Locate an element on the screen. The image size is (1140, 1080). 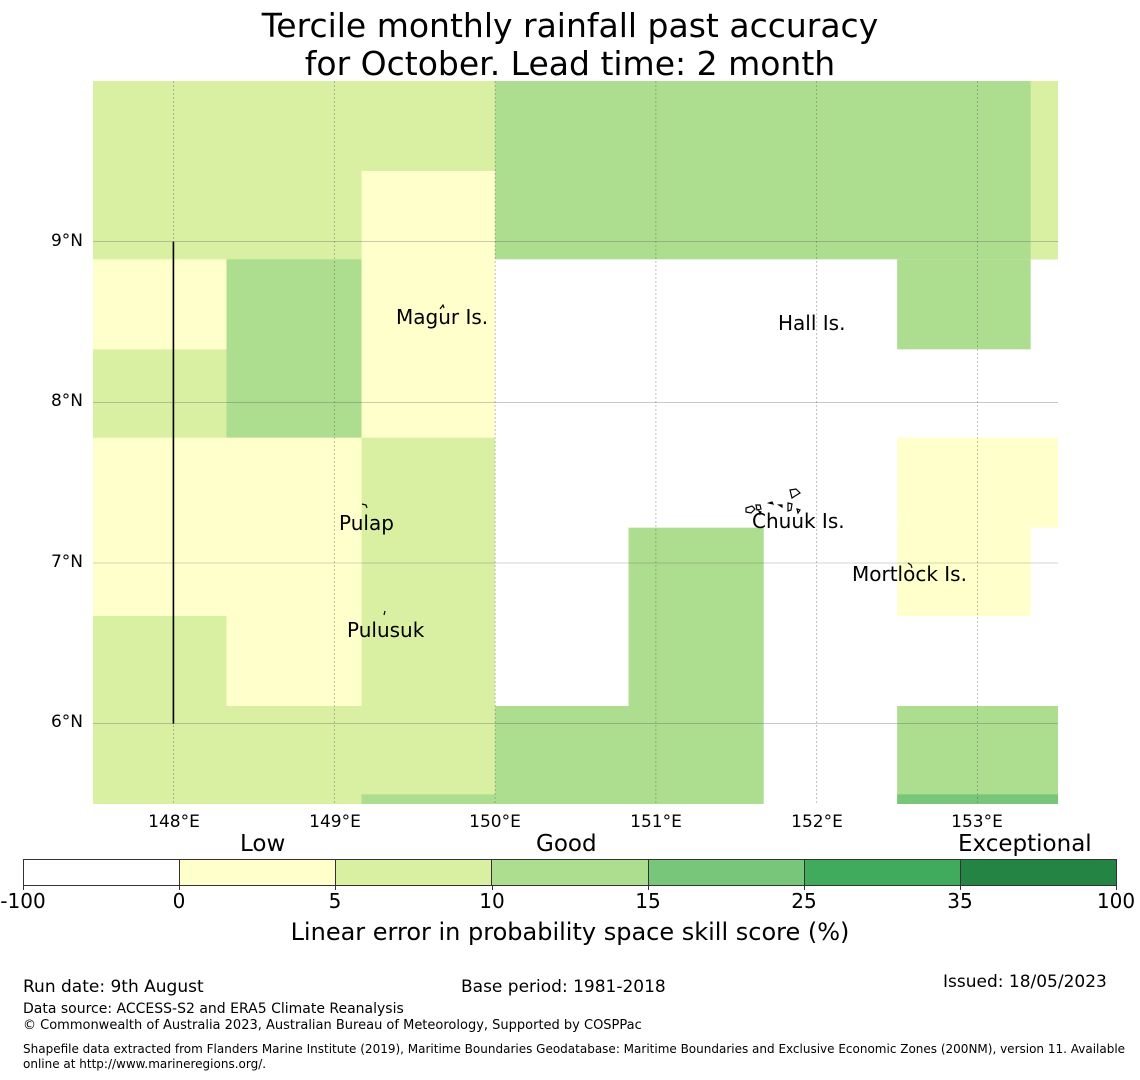
mortlock-island-outline is located at coordinates (910, 565).